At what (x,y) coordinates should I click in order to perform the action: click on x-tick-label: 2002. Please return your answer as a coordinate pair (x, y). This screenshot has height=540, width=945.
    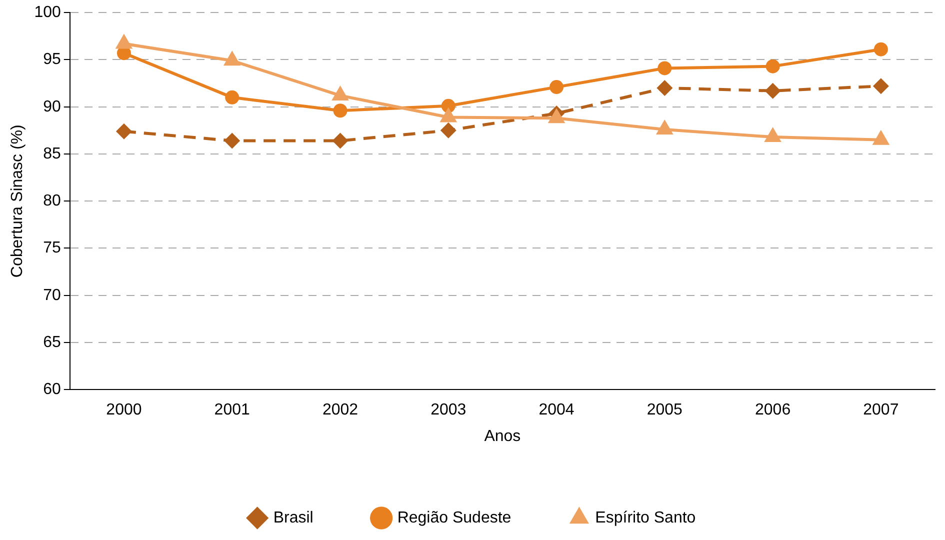
    Looking at the image, I should click on (340, 410).